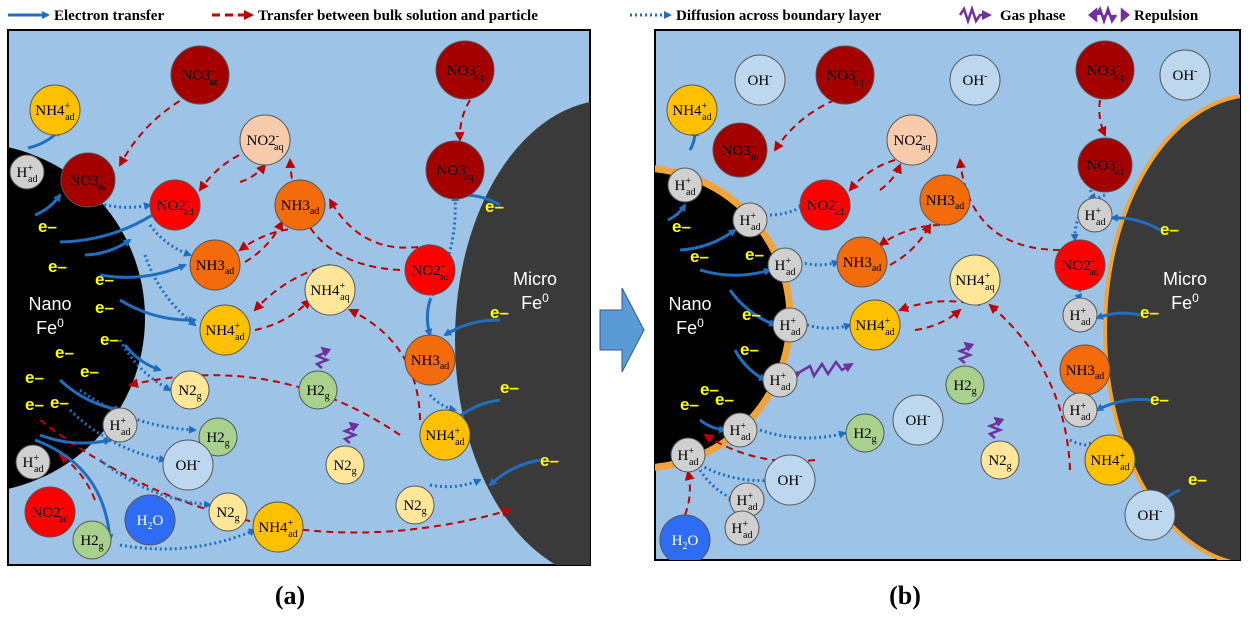 This screenshot has height=617, width=1250. What do you see at coordinates (908, 141) in the screenshot?
I see `label-part: NO2` at bounding box center [908, 141].